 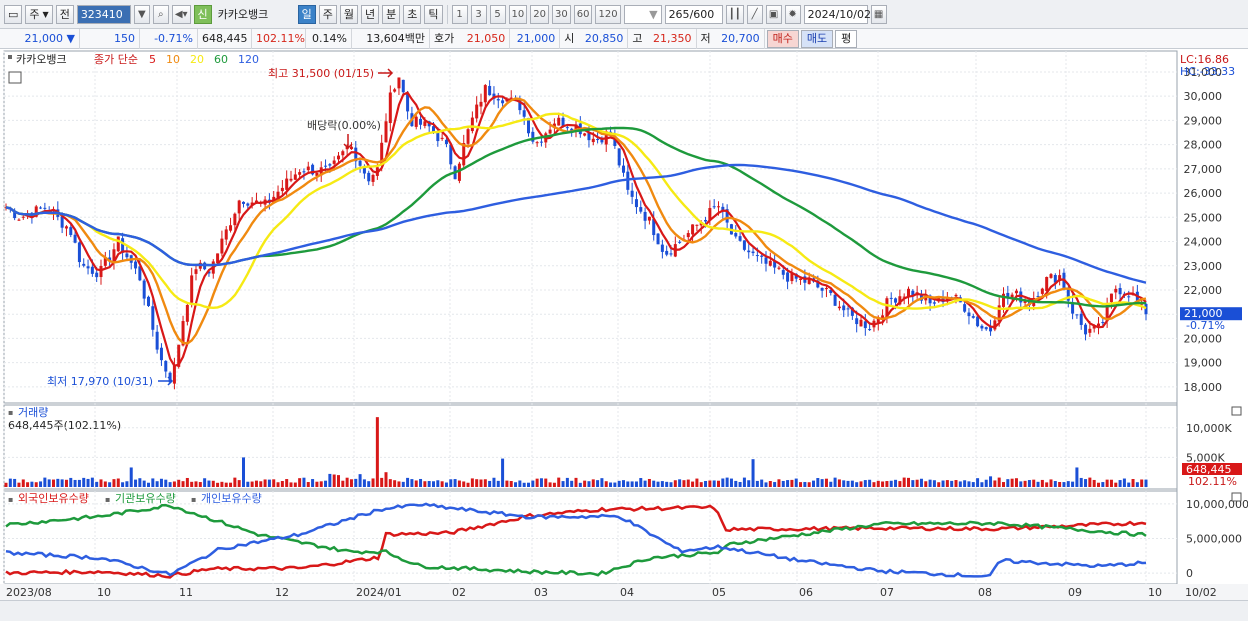 What do you see at coordinates (327, 14) in the screenshot?
I see `tab-week: 주` at bounding box center [327, 14].